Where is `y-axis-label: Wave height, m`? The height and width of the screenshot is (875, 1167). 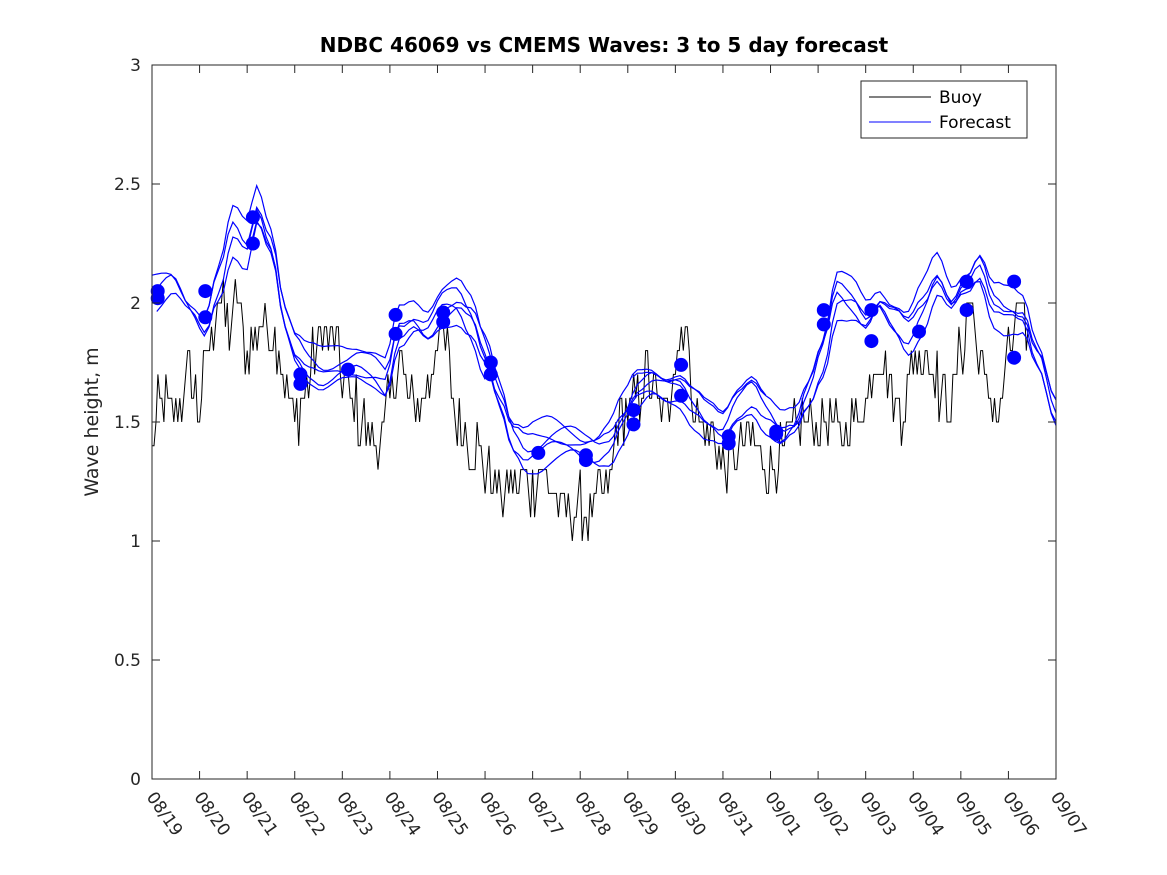
y-axis-label: Wave height, m is located at coordinates (92, 421).